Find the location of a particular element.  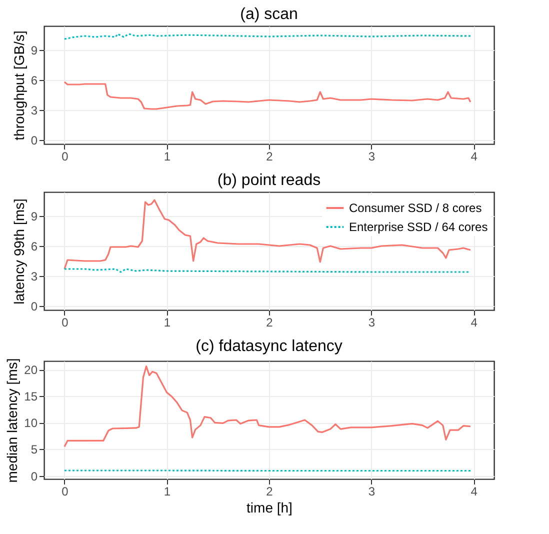

chart-title: (b) point reads is located at coordinates (269, 180).